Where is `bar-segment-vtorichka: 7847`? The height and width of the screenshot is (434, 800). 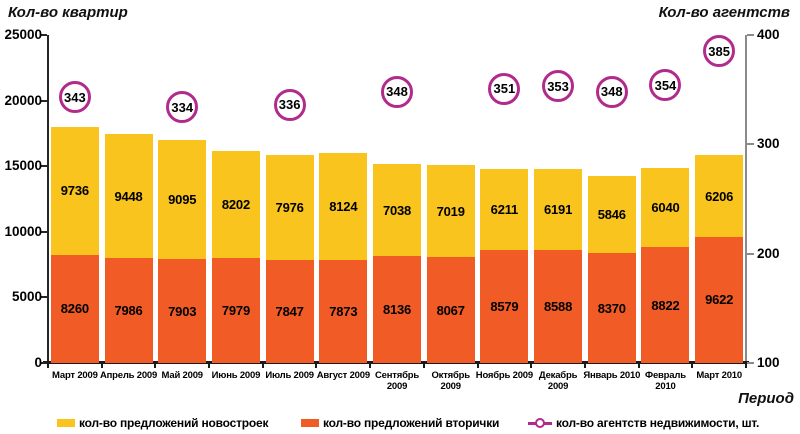
bar-segment-vtorichka: 7847 is located at coordinates (289, 311).